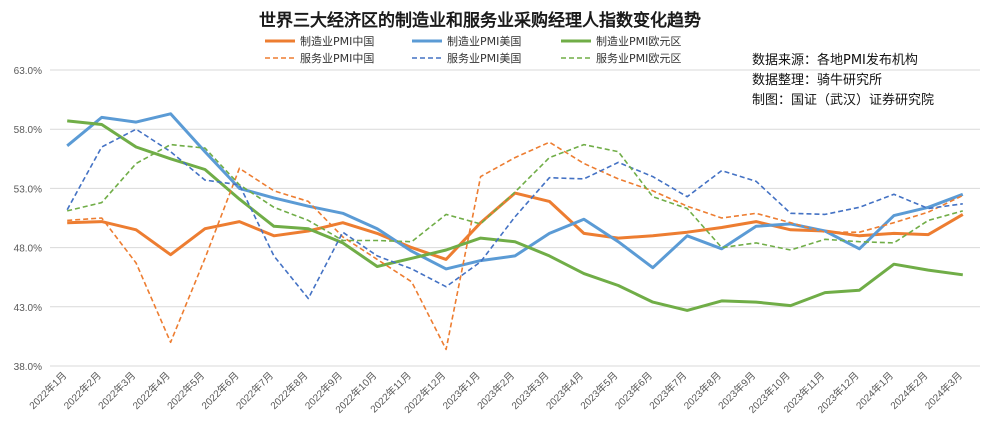 This screenshot has height=439, width=1000. I want to click on legend-label-1: 制造业PMI美国, so click(484, 41).